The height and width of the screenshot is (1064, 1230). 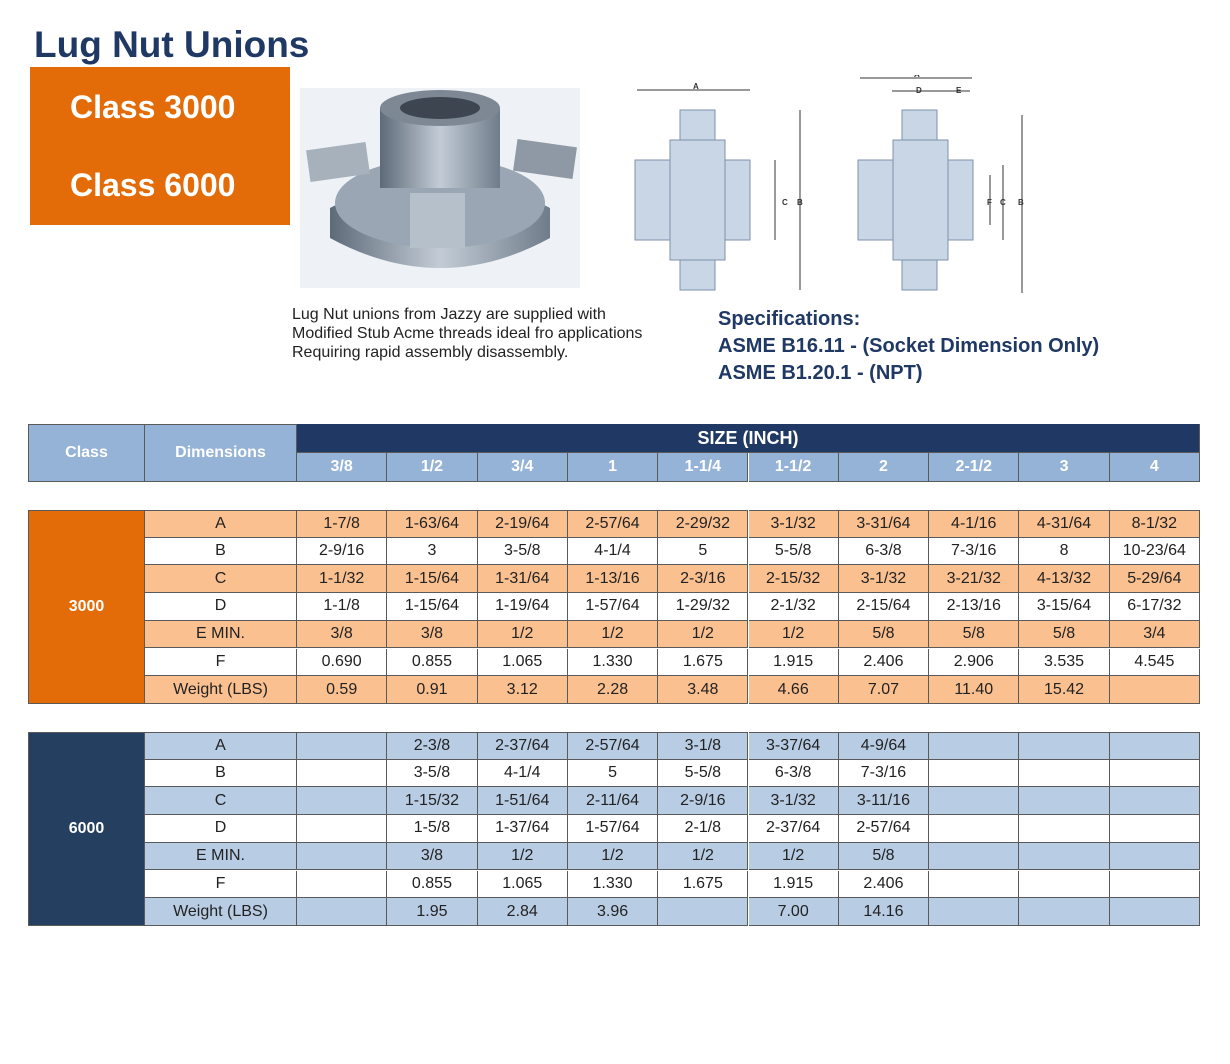 What do you see at coordinates (793, 773) in the screenshot?
I see `table-cell: 6-3/8` at bounding box center [793, 773].